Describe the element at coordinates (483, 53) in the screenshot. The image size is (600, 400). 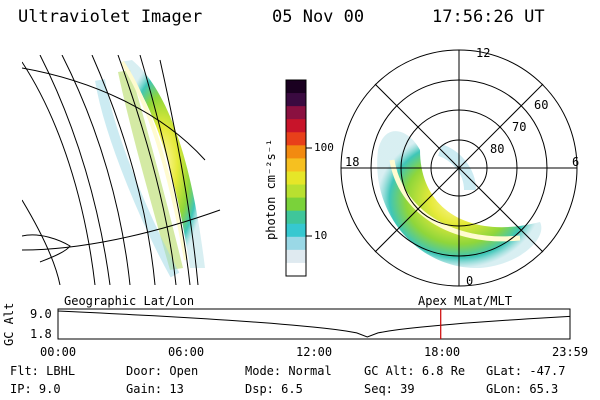
I see `mlt-label-12: 12` at that location.